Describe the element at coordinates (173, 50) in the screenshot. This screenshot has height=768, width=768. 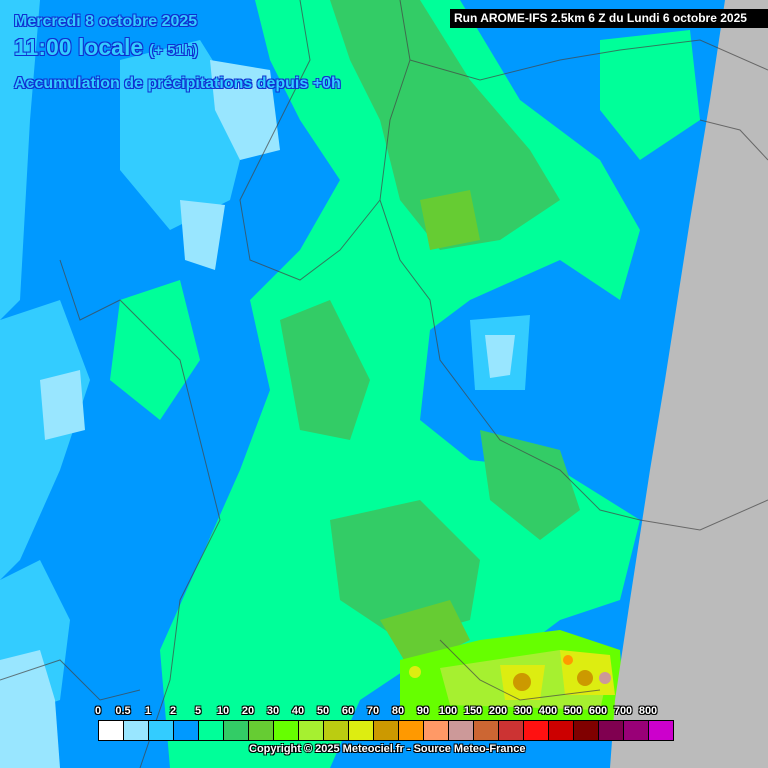
I see `forecast-offset: (+ 51h)` at that location.